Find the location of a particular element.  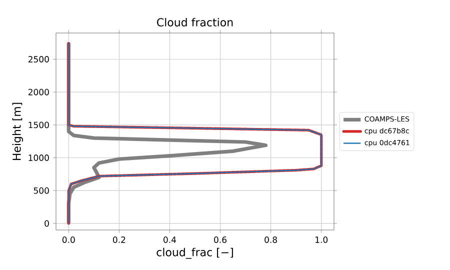

x-tick-label: 0.4 is located at coordinates (170, 239).